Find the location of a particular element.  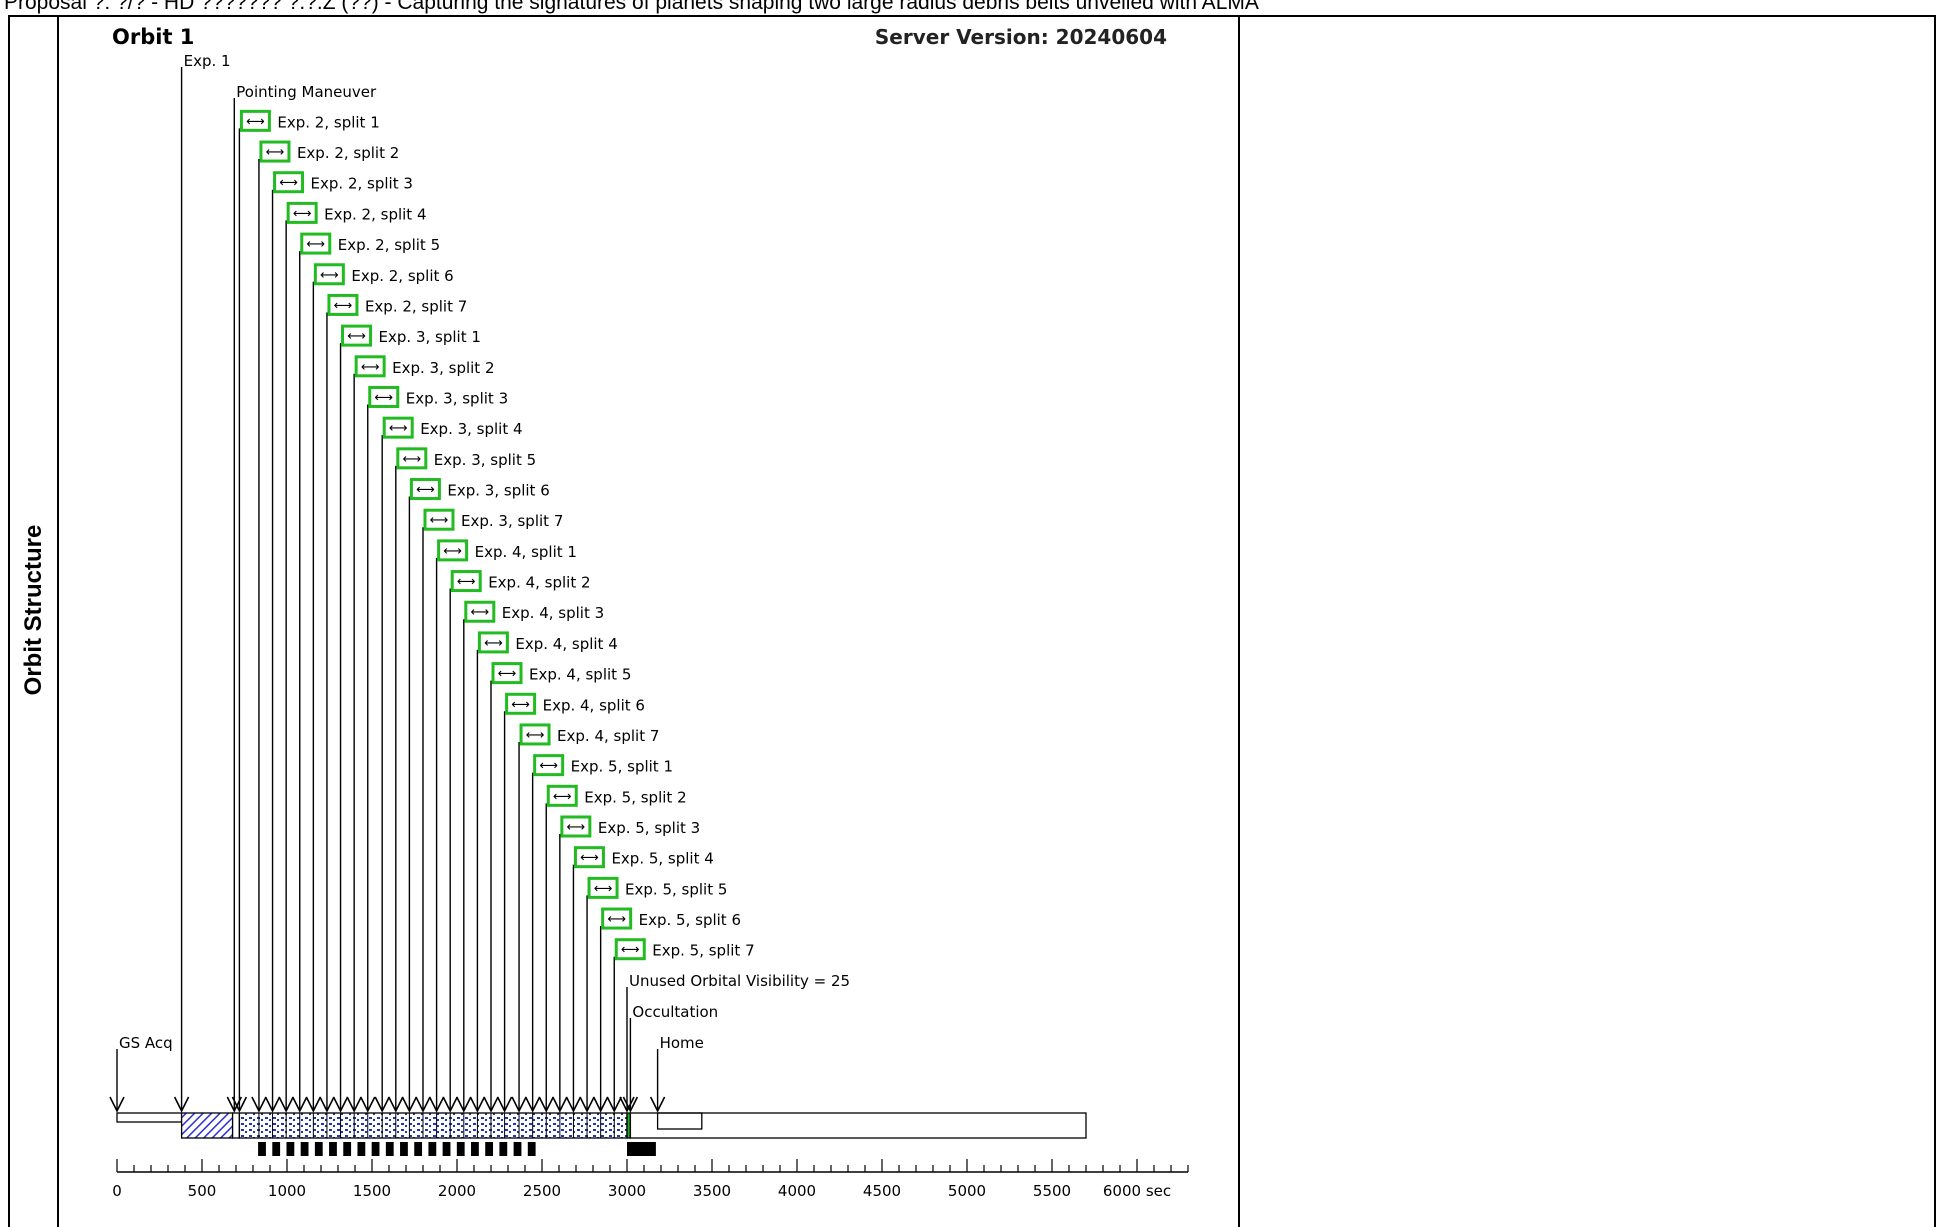

event-label: Exp. 2, split 2 is located at coordinates (348, 153).